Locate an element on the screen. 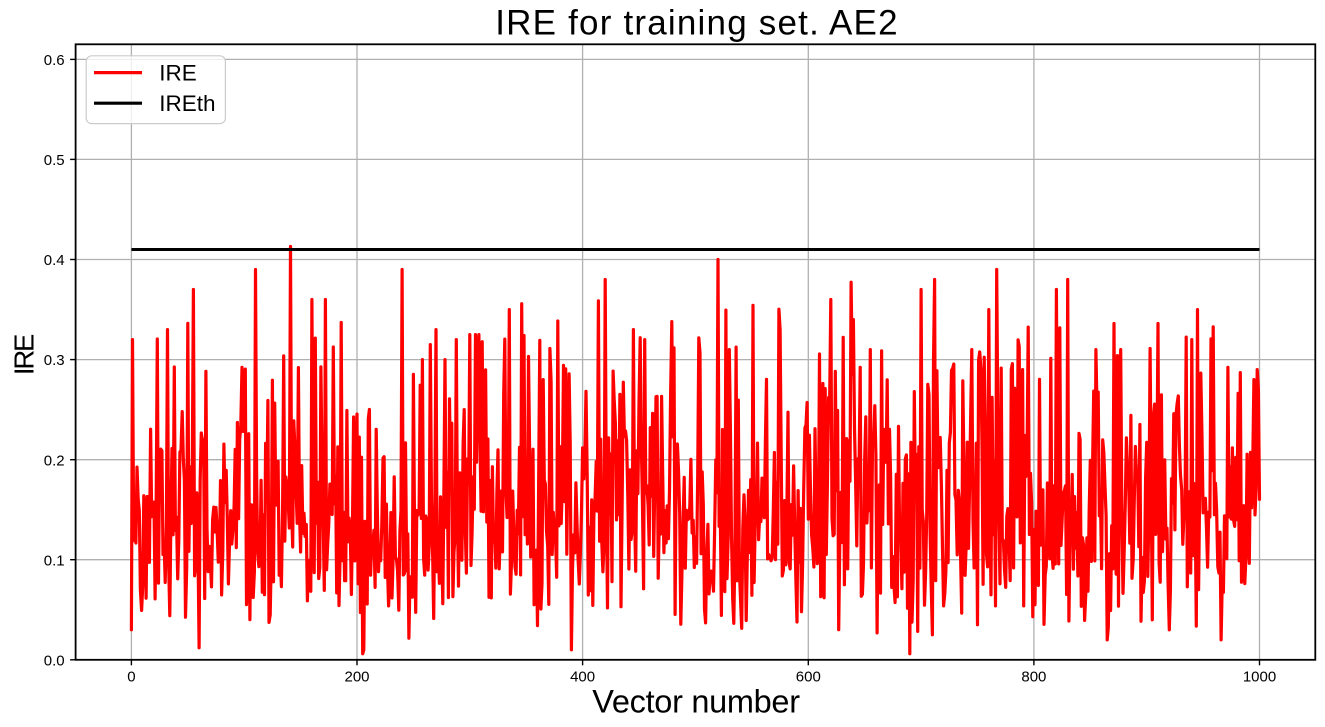 This screenshot has width=1325, height=727. svg-text: IREth is located at coordinates (187, 103).